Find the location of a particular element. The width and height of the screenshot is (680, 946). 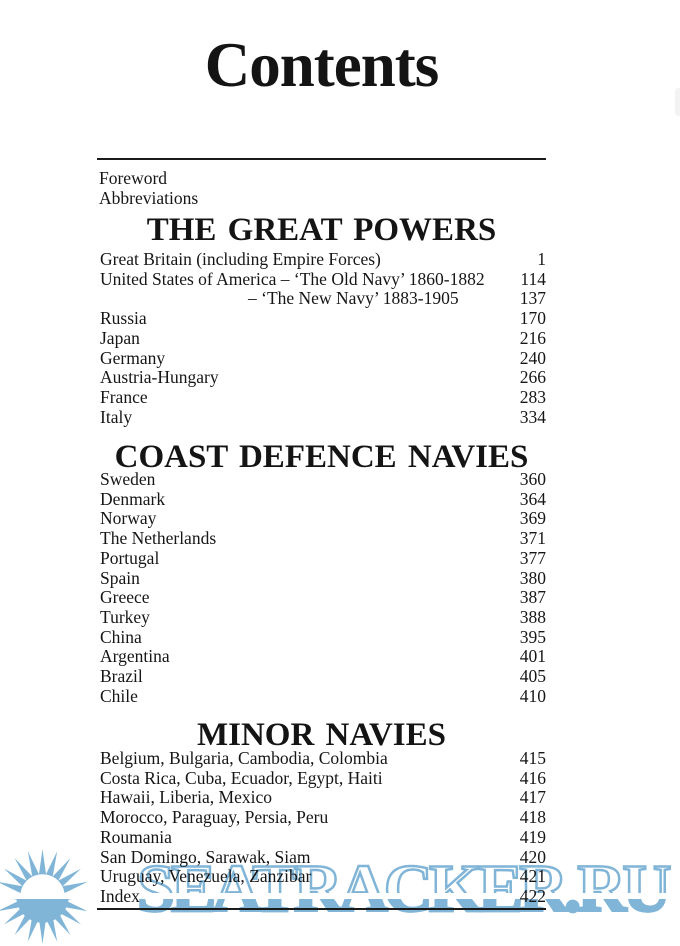

entry-page-number: 170 is located at coordinates (532, 318).